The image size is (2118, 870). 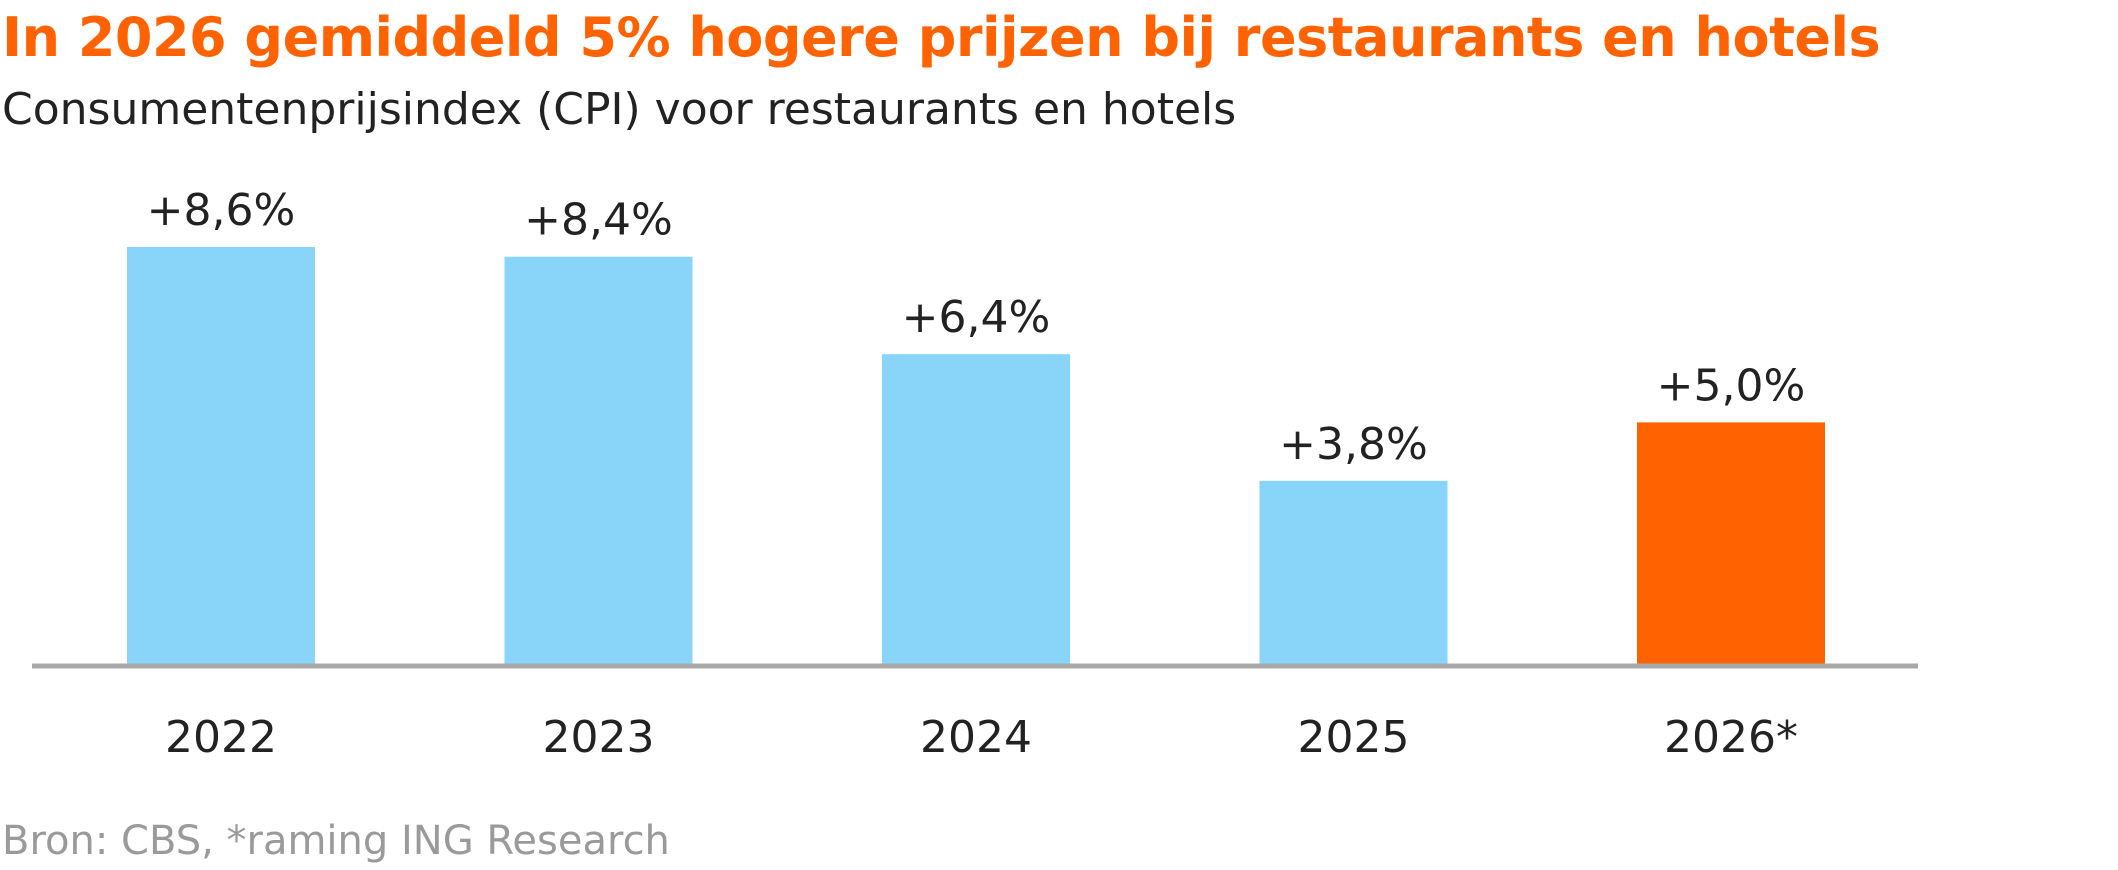 What do you see at coordinates (221, 210) in the screenshot?
I see `data-label-2022: +8,6%` at bounding box center [221, 210].